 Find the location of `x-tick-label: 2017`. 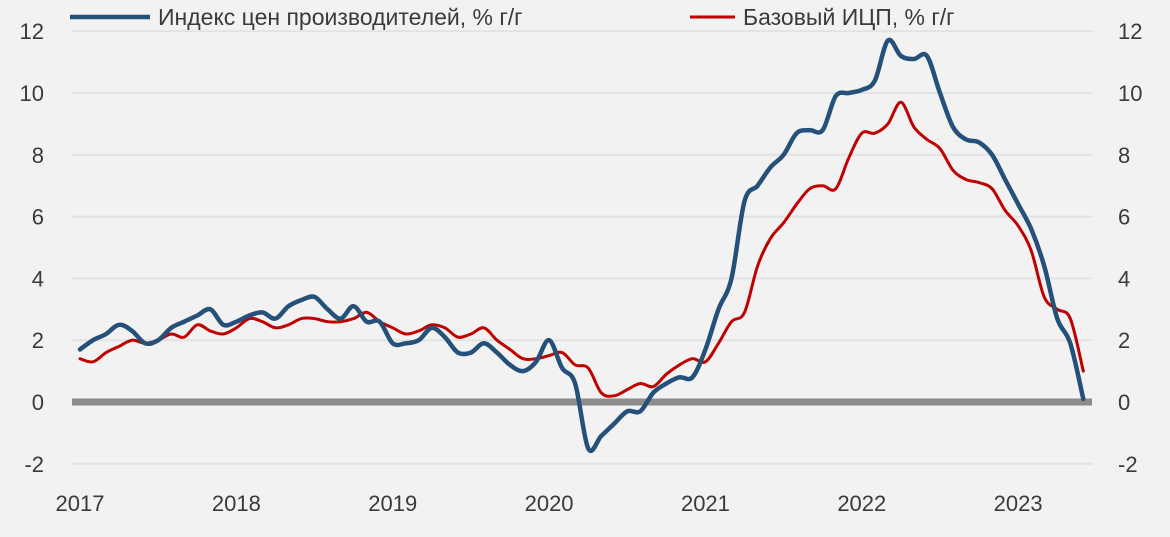

x-tick-label: 2017 is located at coordinates (80, 503).